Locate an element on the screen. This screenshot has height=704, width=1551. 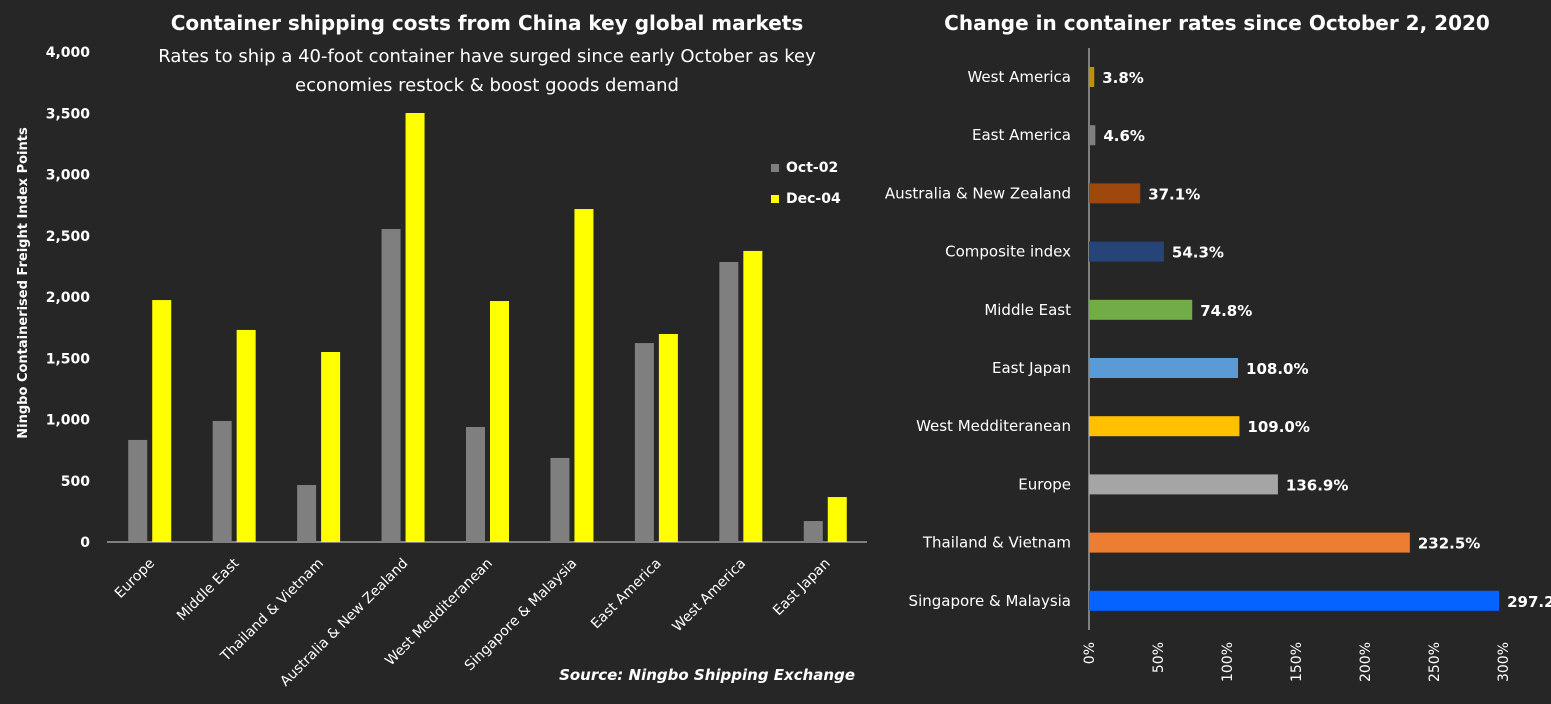
category-label: East Japan is located at coordinates (1031, 368).